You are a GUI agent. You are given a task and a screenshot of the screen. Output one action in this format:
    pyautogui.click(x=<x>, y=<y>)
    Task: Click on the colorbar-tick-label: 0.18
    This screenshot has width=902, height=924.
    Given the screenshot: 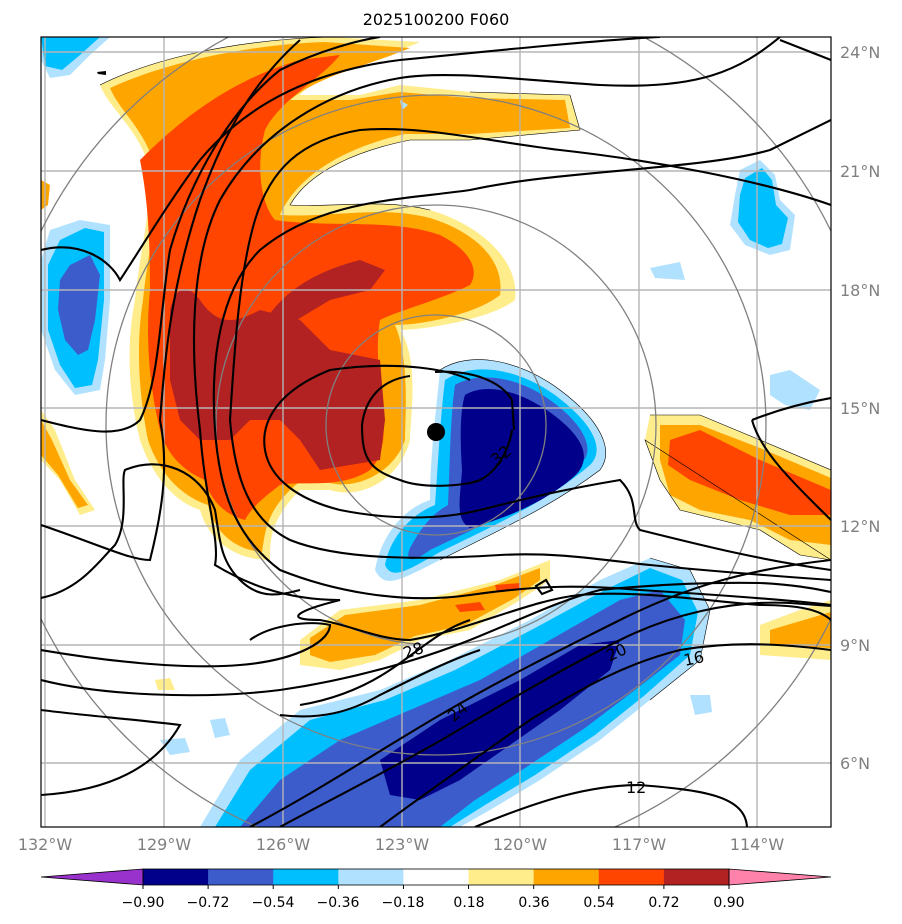 What is the action you would take?
    pyautogui.click(x=468, y=903)
    